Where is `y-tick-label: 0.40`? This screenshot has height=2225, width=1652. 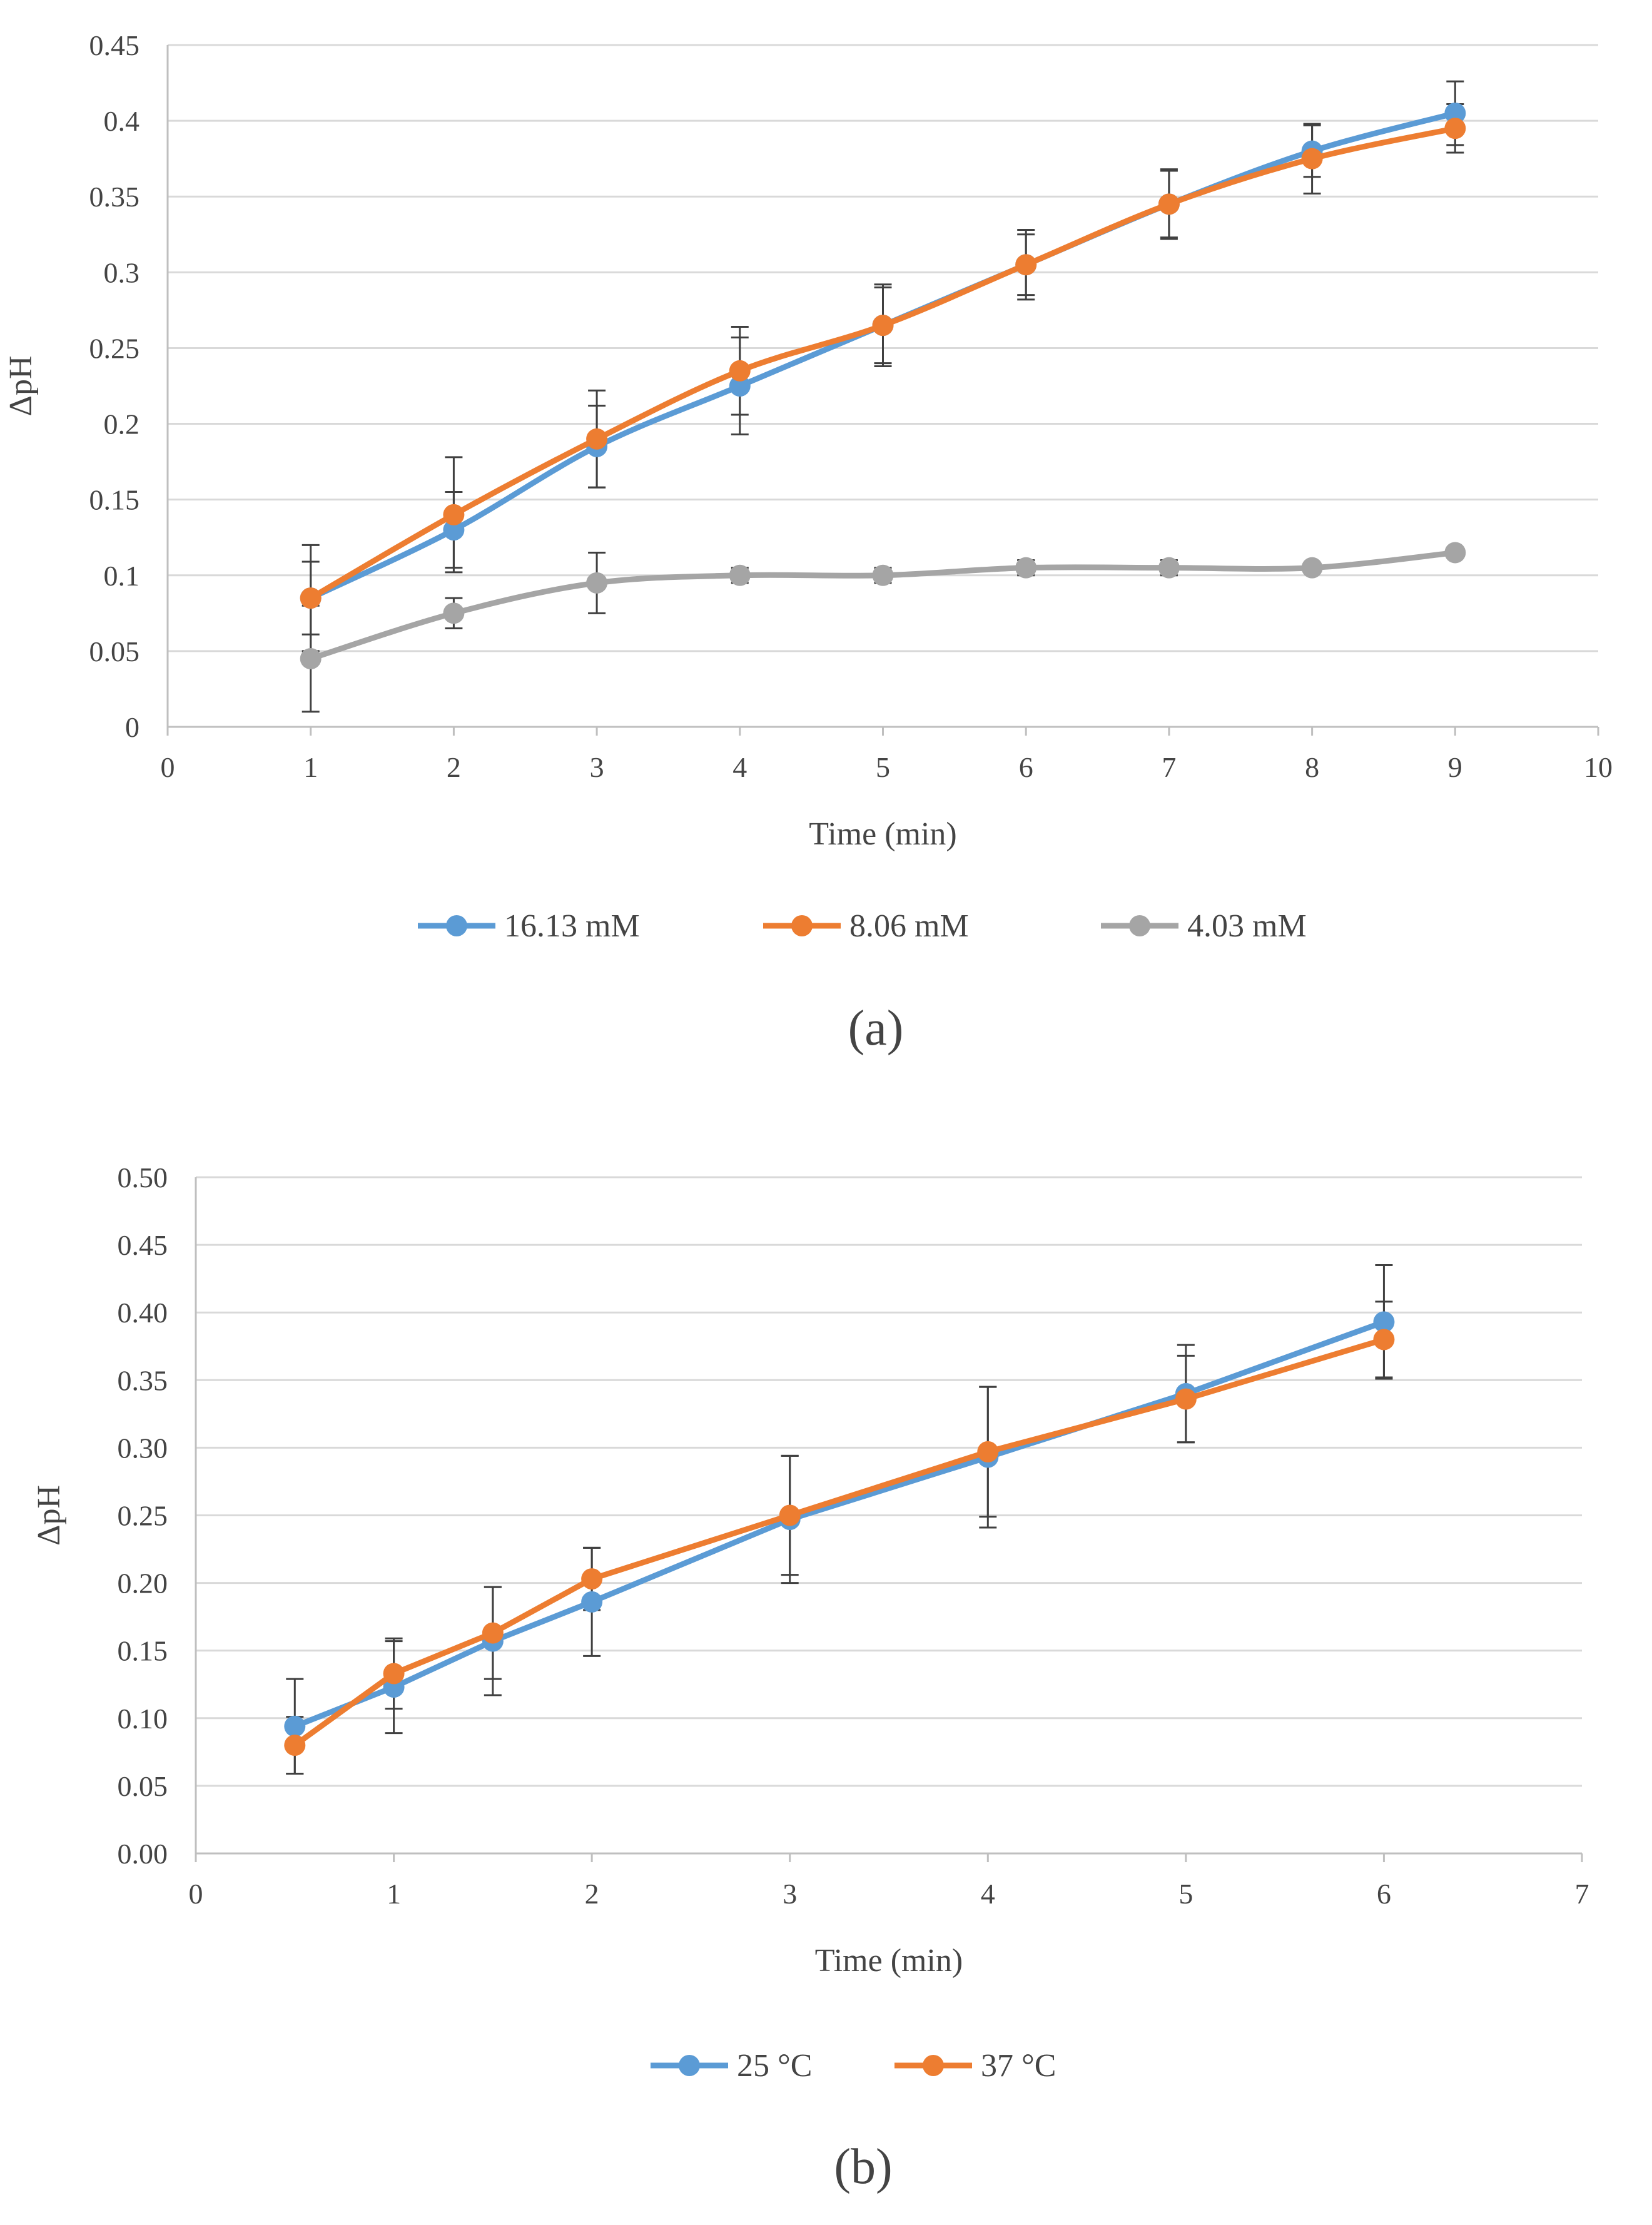
y-tick-label: 0.40 is located at coordinates (143, 1313).